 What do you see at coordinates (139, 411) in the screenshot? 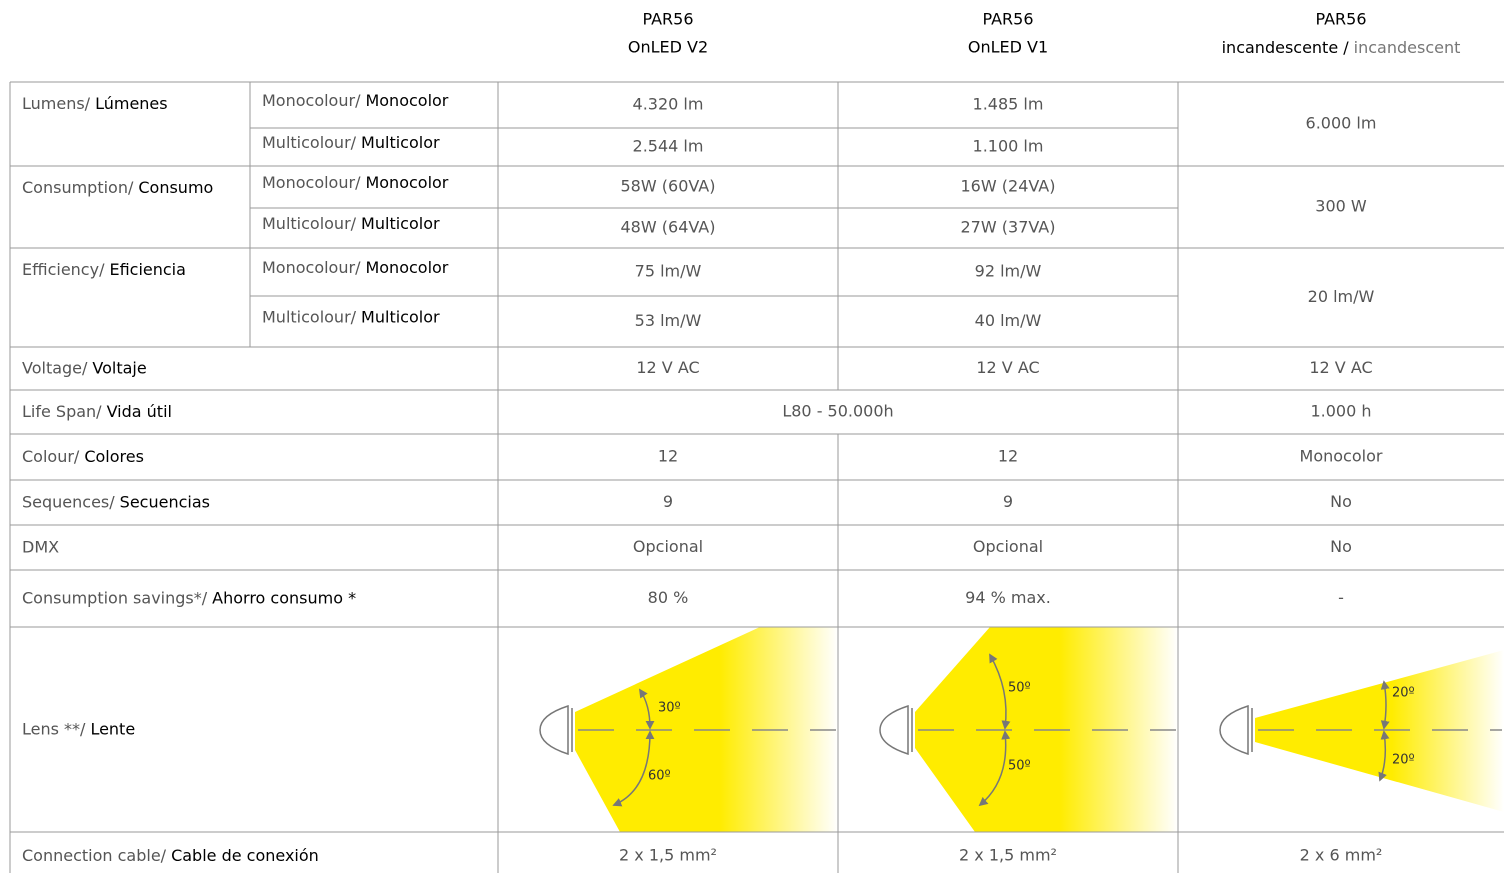
I see `label-es: Vida útil` at bounding box center [139, 411].